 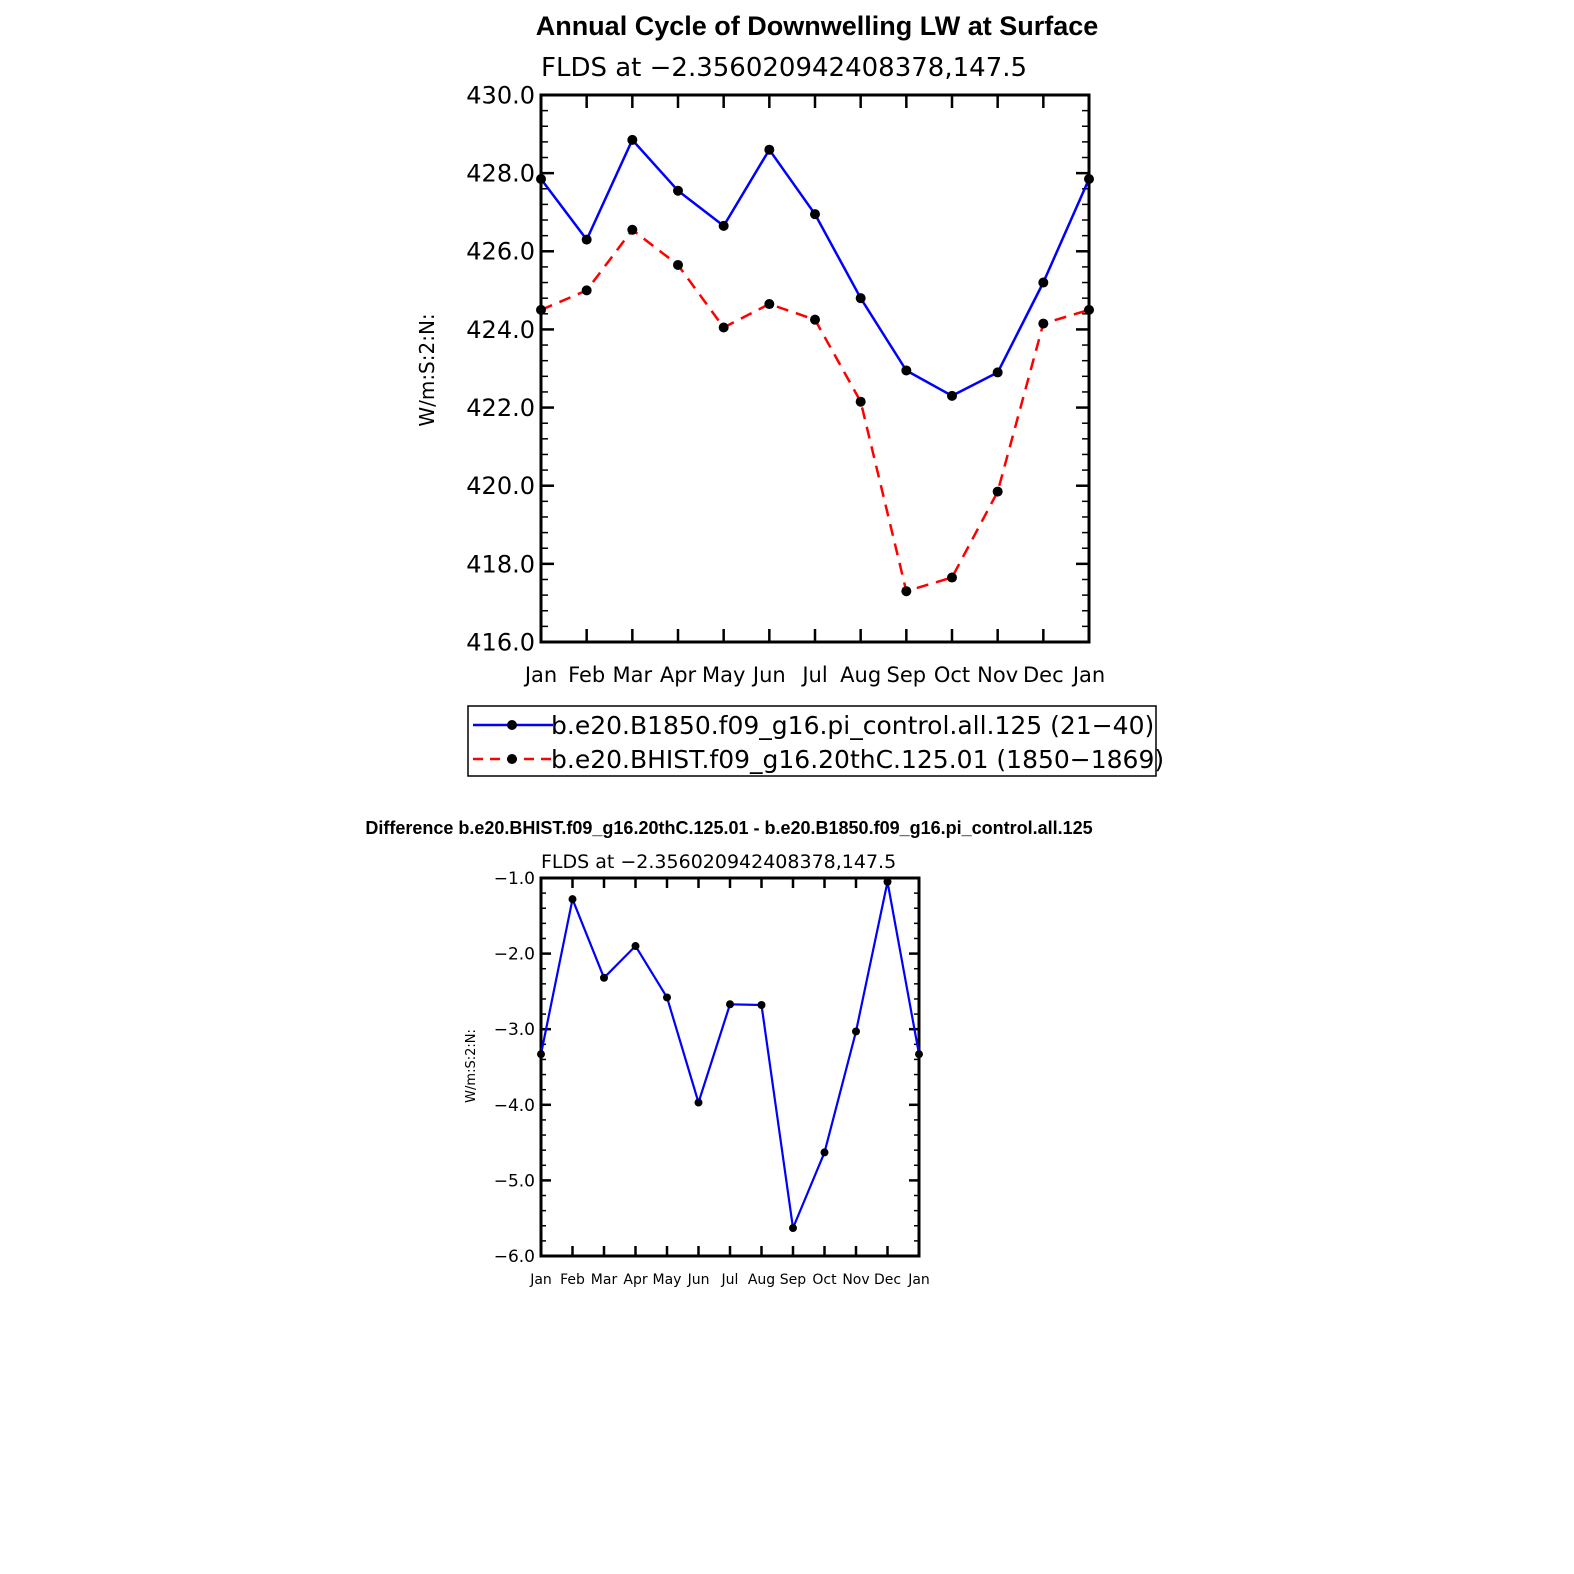 What do you see at coordinates (500, 174) in the screenshot?
I see `y-tick-label: 428.0` at bounding box center [500, 174].